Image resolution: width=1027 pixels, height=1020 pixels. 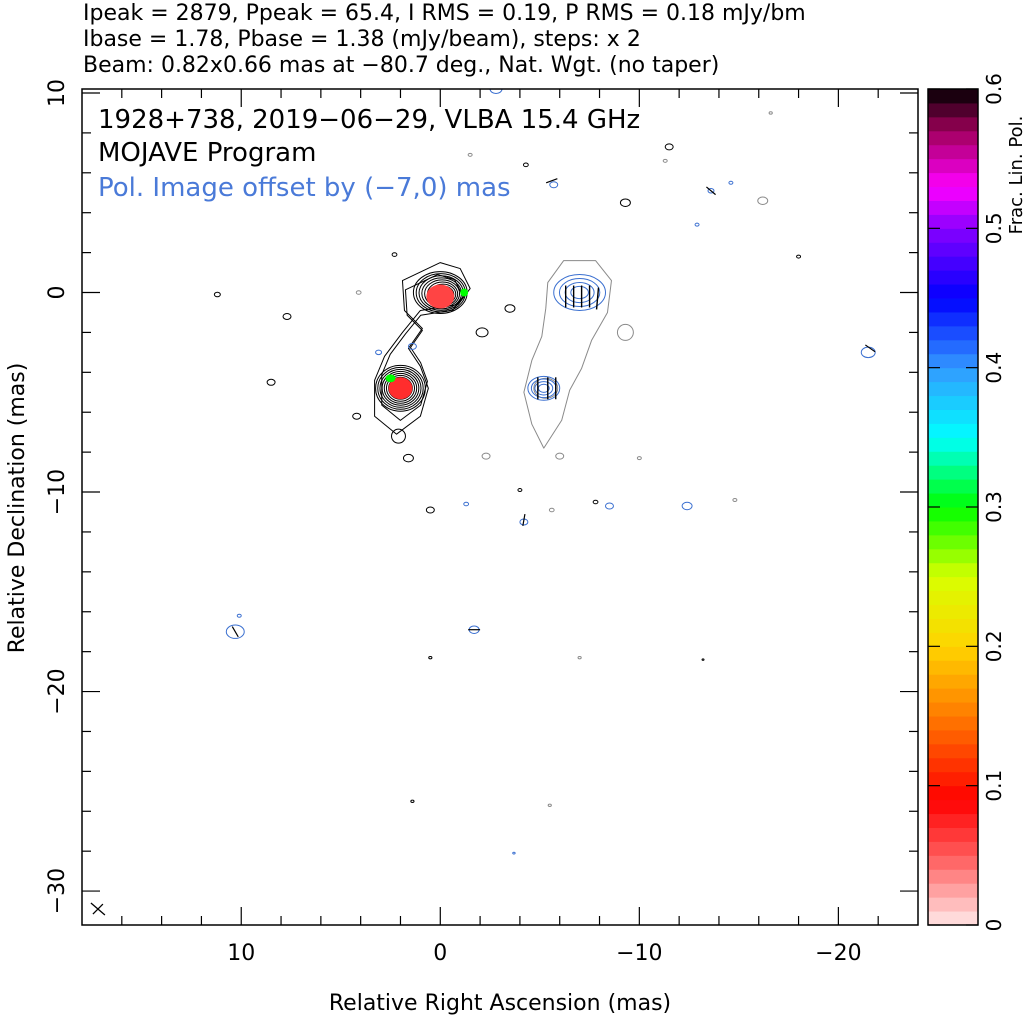 I want to click on beam-marker, so click(x=98, y=909).